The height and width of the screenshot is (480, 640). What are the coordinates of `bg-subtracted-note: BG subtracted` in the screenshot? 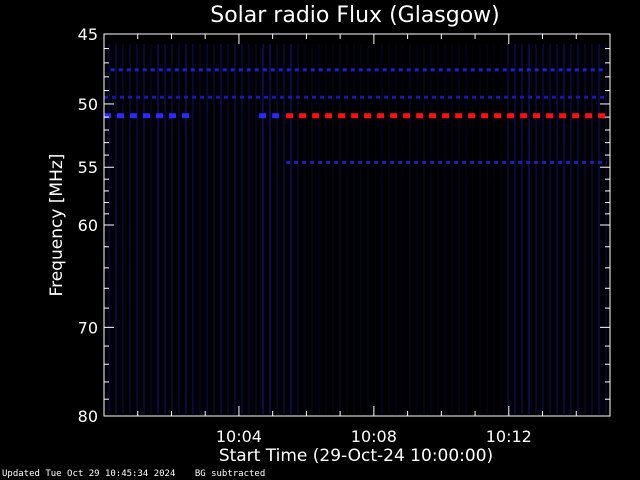 It's located at (230, 474).